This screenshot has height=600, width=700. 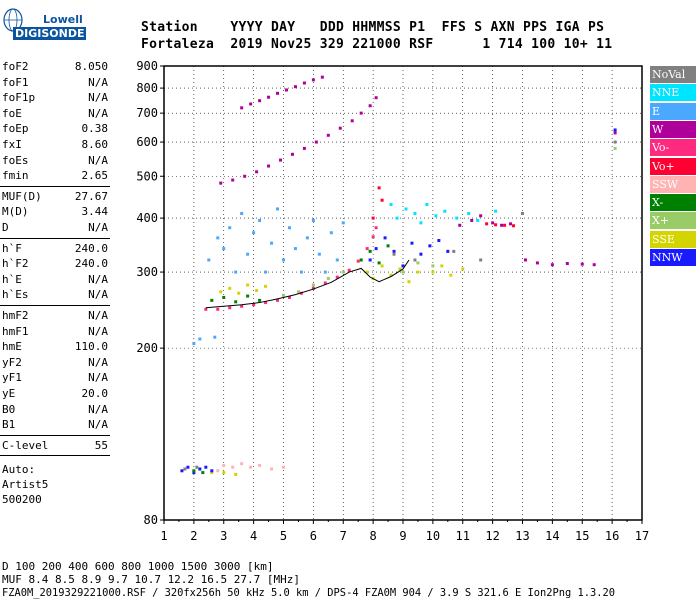 I want to click on y-tick-label: 400, so click(x=147, y=218).